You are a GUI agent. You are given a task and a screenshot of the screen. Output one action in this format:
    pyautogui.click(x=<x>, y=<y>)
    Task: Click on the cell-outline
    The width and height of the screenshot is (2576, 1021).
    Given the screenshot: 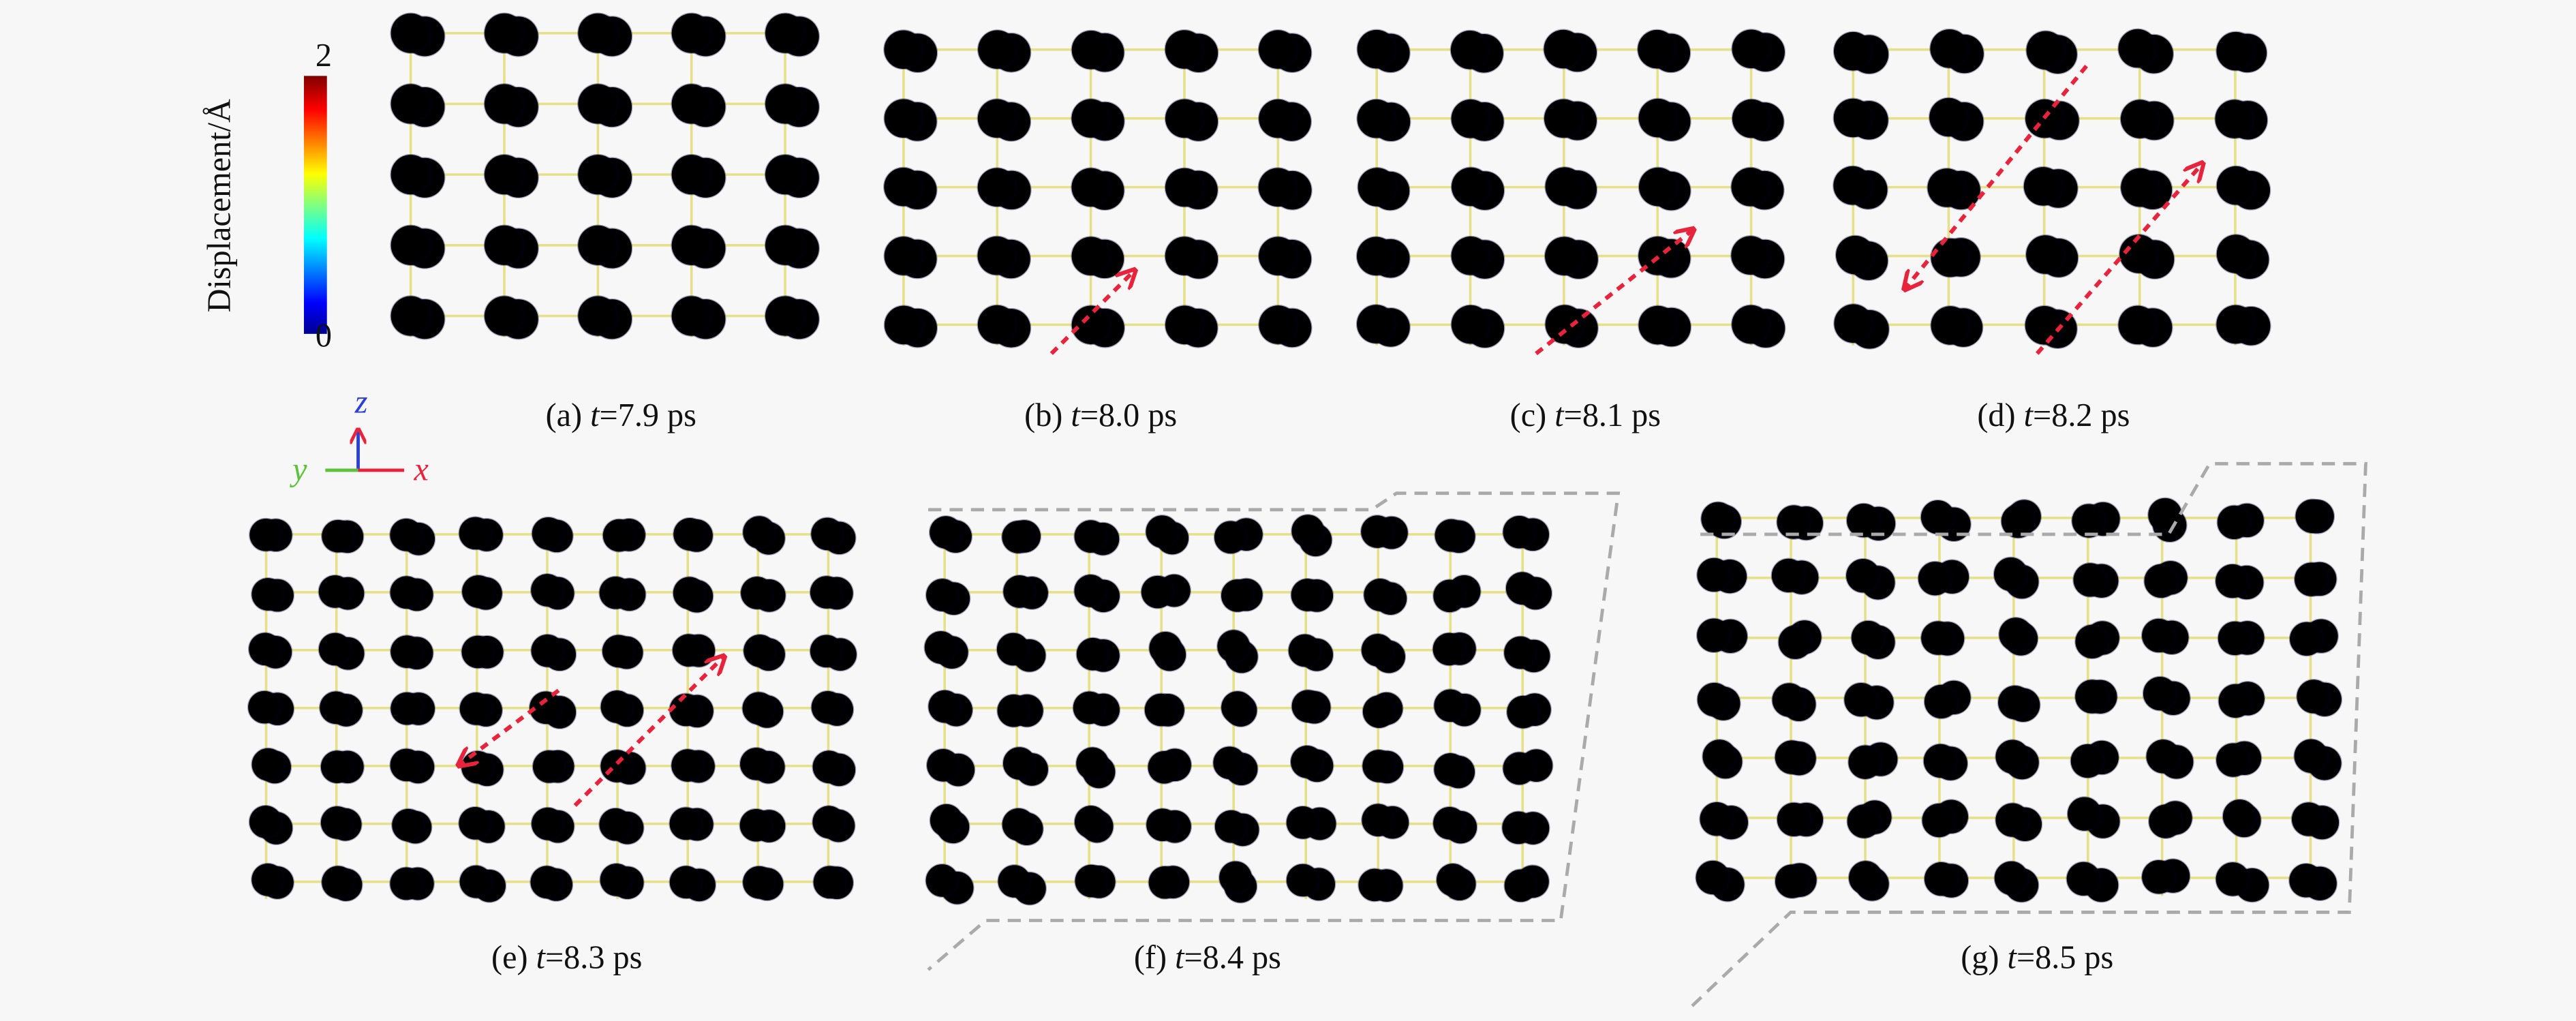 What is the action you would take?
    pyautogui.click(x=2029, y=734)
    